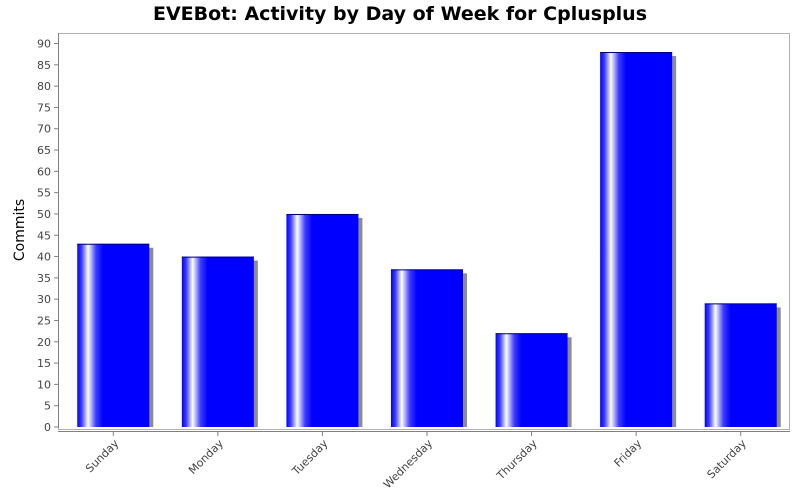 The height and width of the screenshot is (500, 800). I want to click on y-tick-label: 20, so click(44, 342).